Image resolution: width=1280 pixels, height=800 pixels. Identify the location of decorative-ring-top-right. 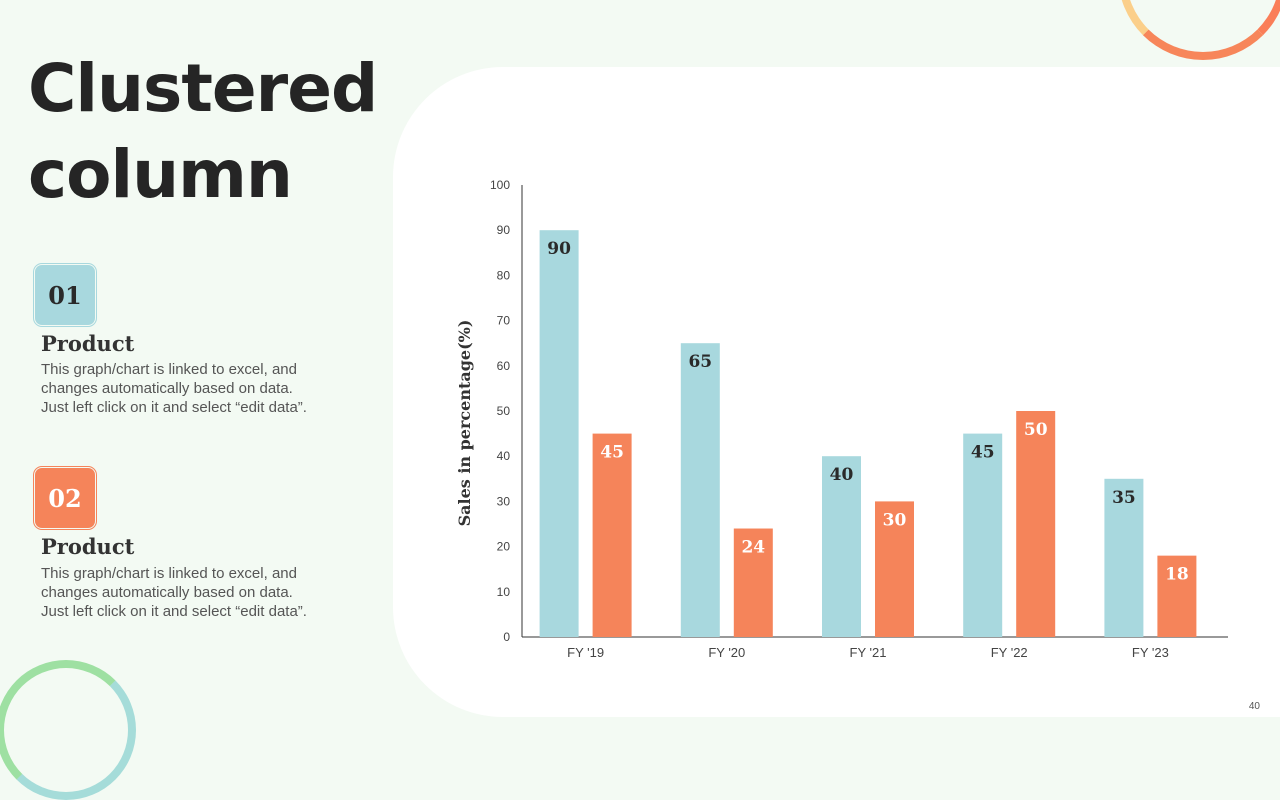
(1199, 30).